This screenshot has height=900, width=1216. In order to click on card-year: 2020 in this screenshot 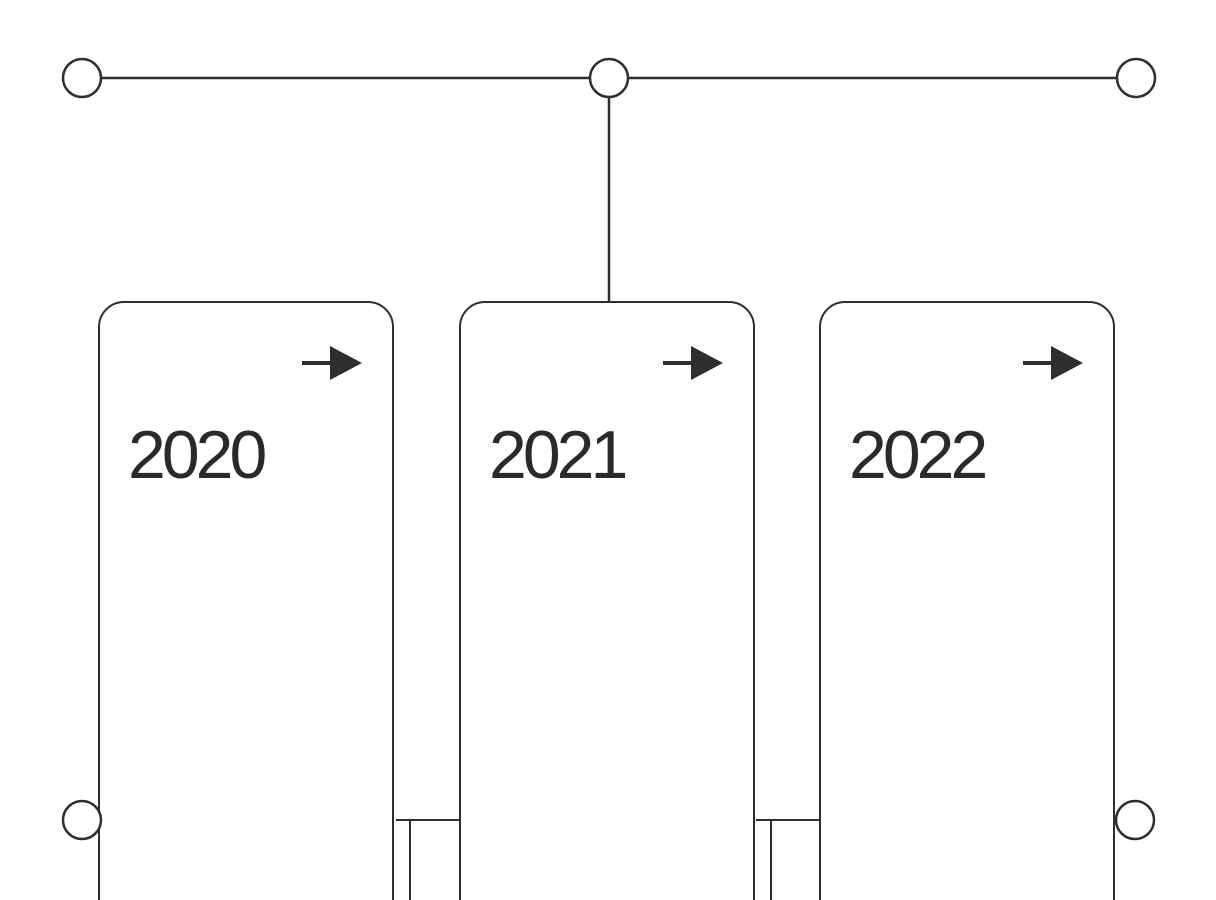, I will do `click(197, 455)`.